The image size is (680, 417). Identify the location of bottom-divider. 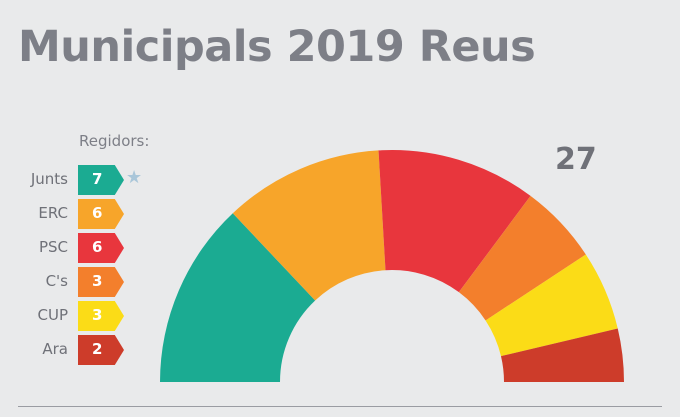
(340, 406).